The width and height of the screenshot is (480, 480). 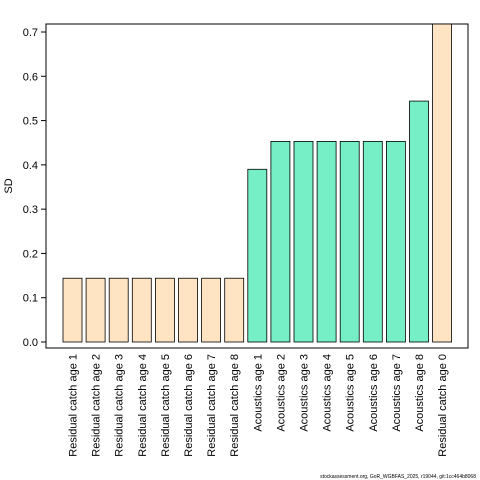 What do you see at coordinates (166, 405) in the screenshot?
I see `x-tick-label-5: Residual catch age 5` at bounding box center [166, 405].